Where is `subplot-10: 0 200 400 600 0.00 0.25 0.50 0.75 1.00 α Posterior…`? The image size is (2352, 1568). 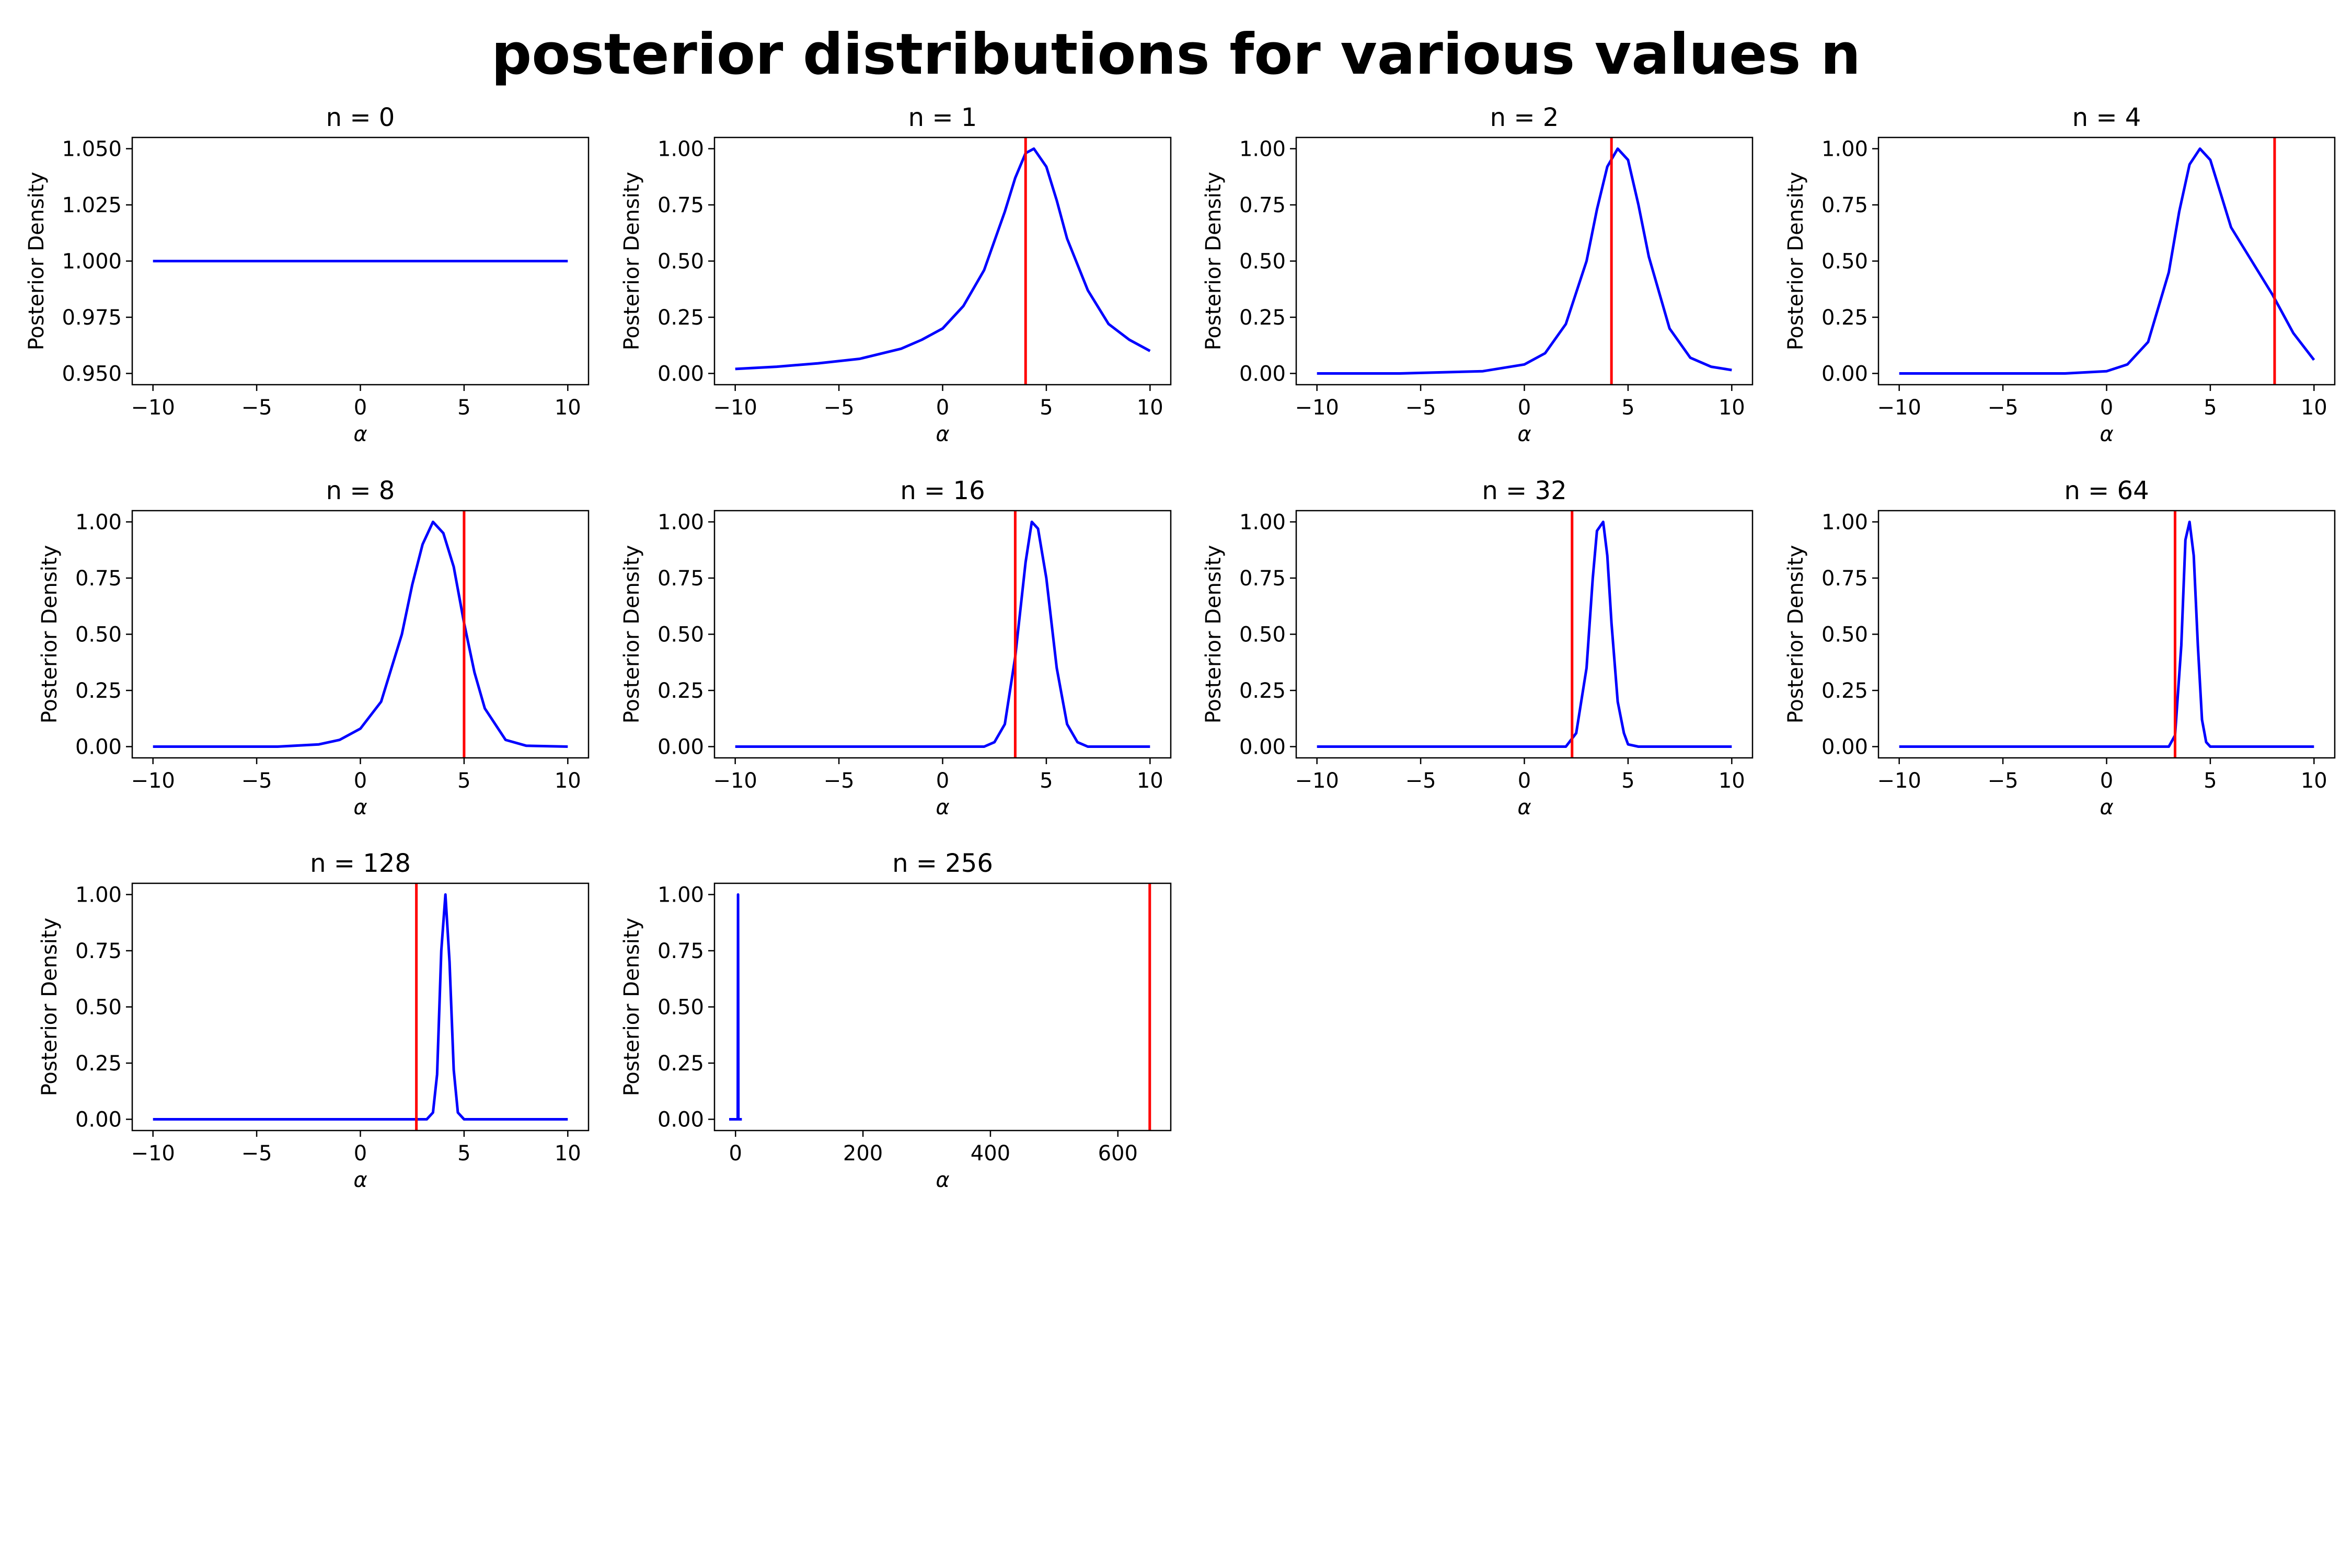
subplot-10: 0 200 400 600 0.00 0.25 0.50 0.75 1.00 α Posterior… is located at coordinates (896, 1020).